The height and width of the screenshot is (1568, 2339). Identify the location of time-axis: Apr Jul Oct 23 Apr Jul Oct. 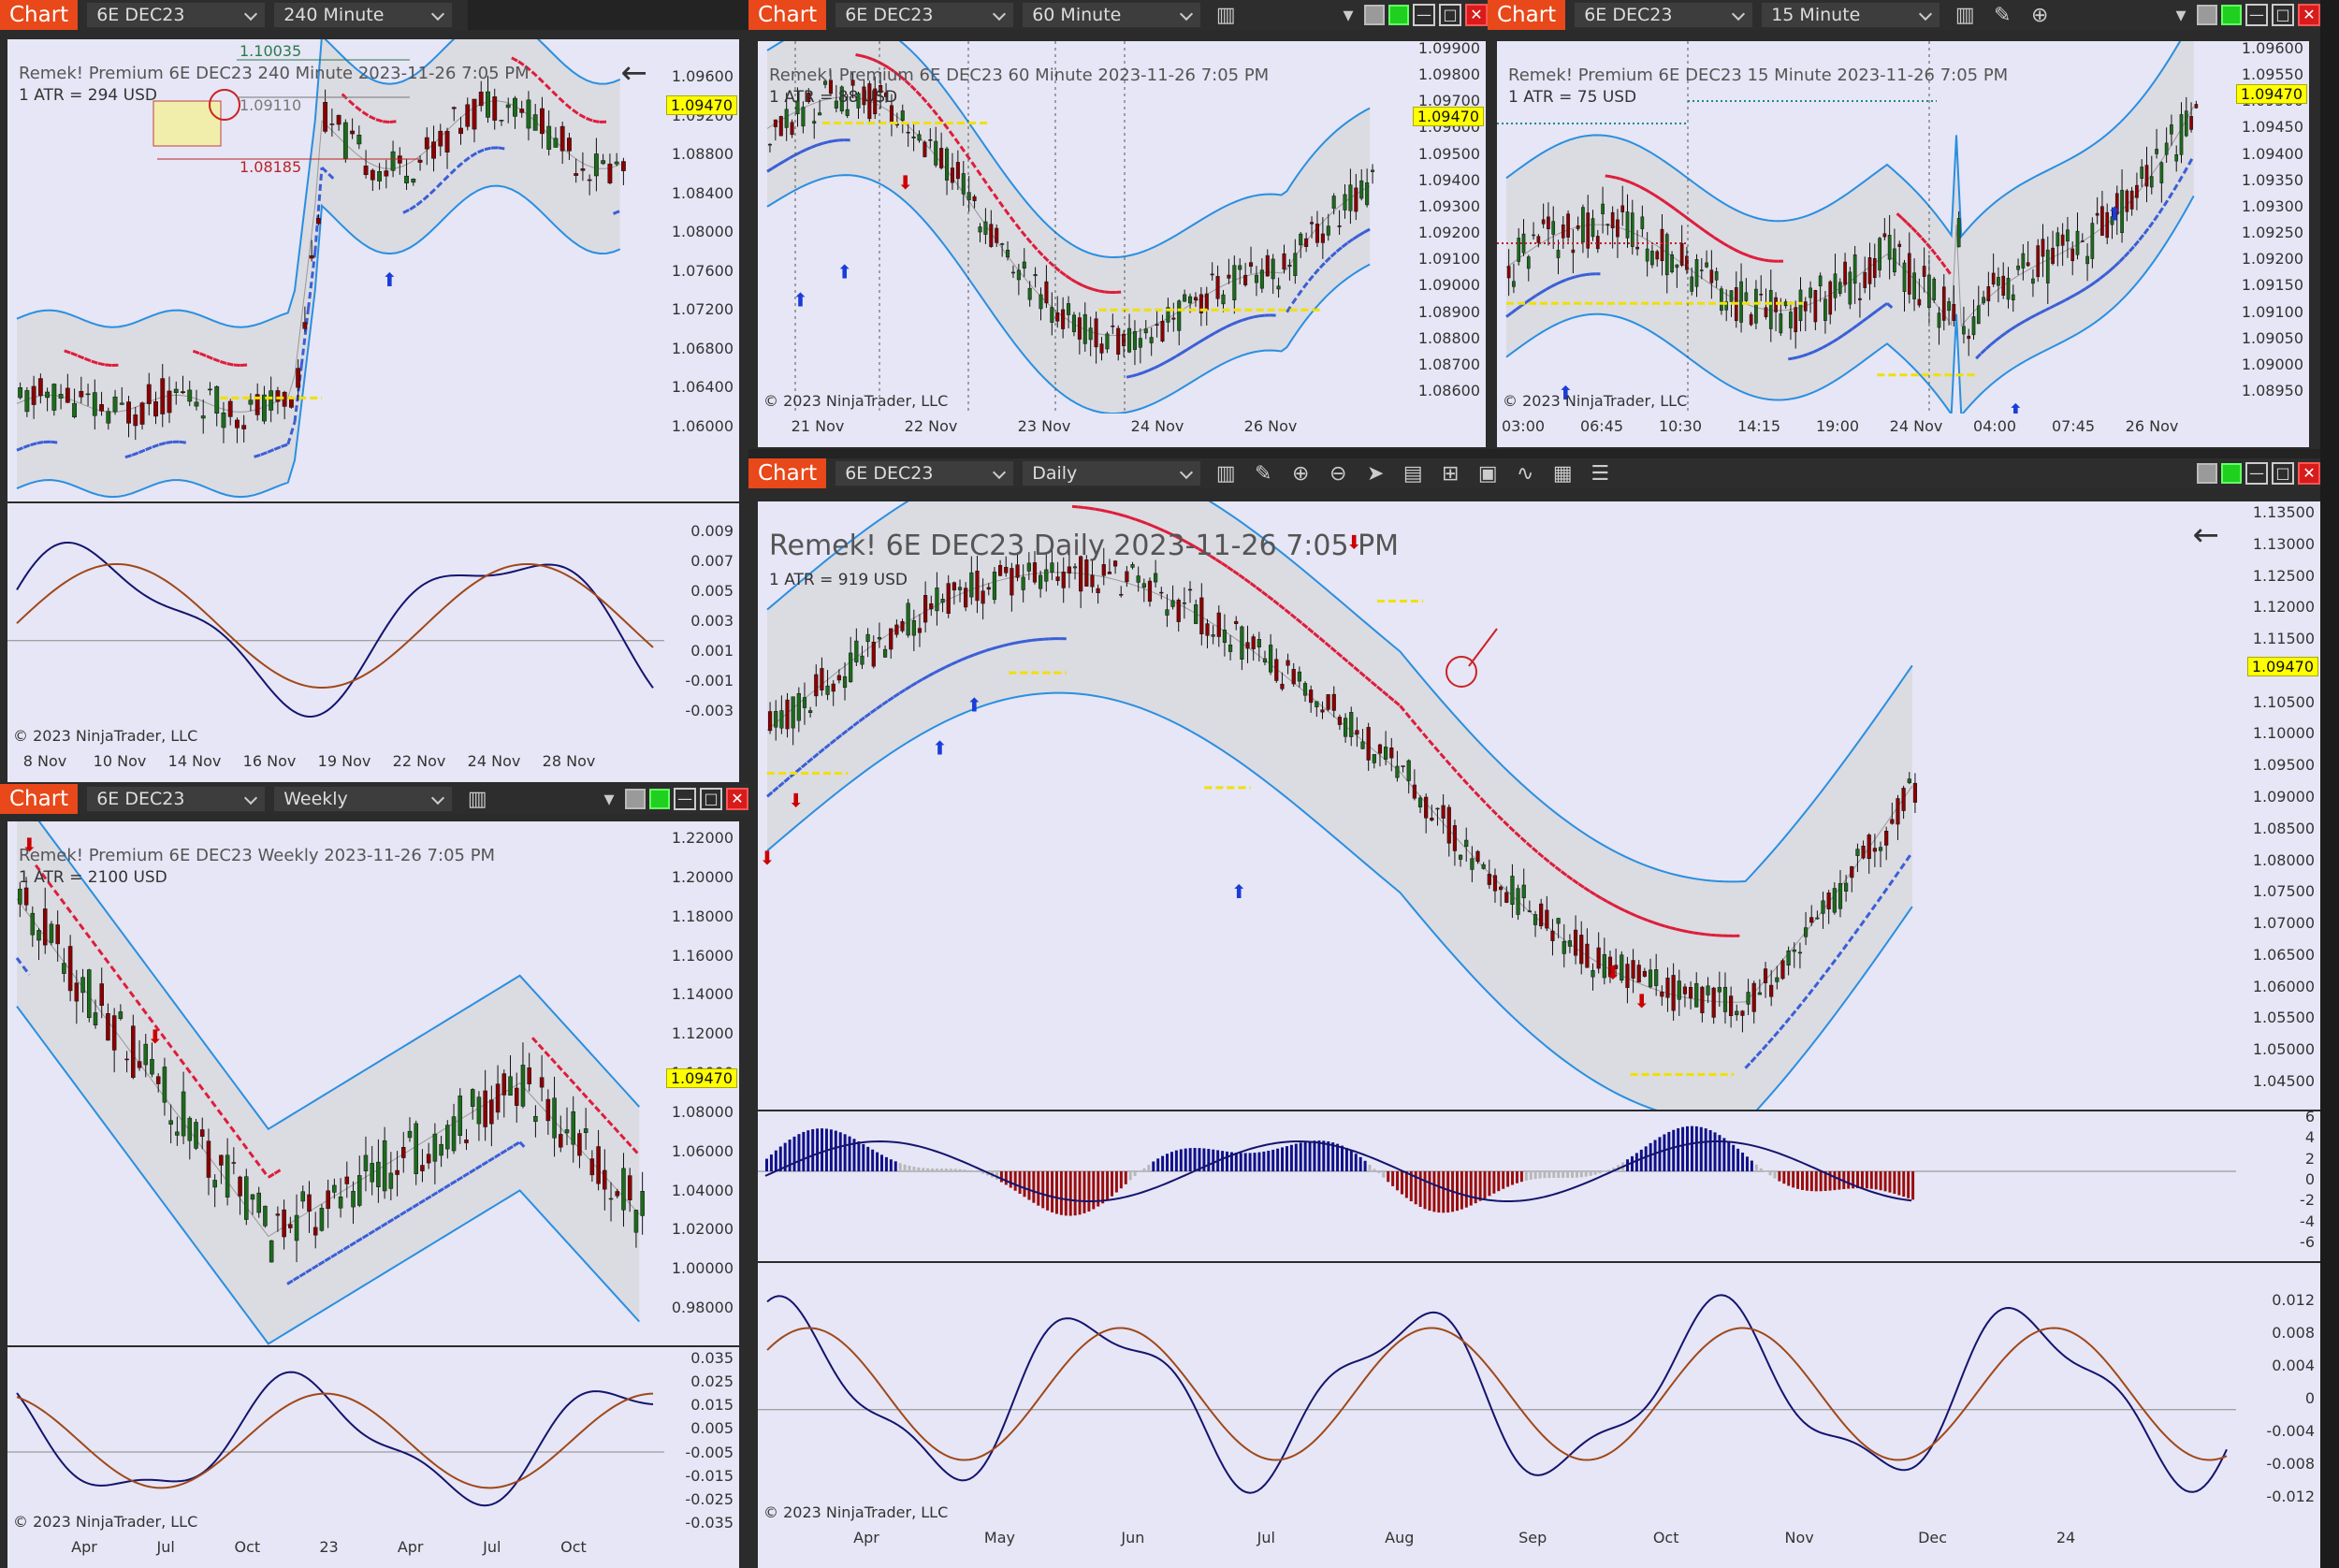
(373, 1551).